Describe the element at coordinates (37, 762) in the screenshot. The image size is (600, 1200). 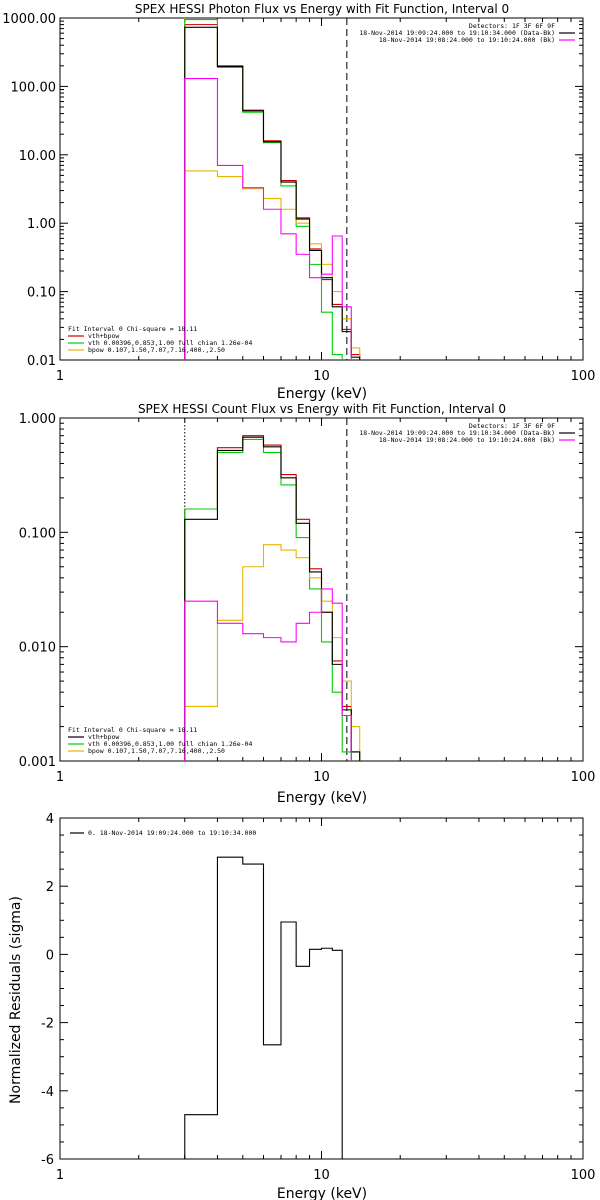
I see `y-tick-label: 0.001` at that location.